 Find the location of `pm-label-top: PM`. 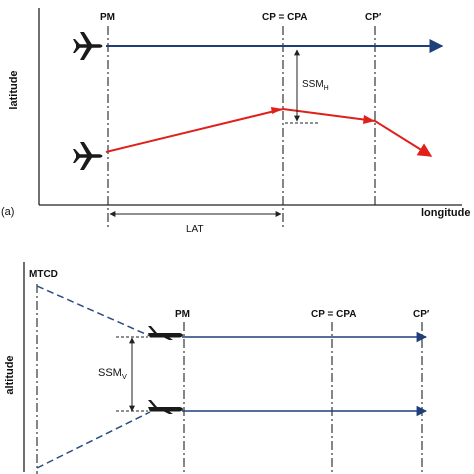

pm-label-top: PM is located at coordinates (107, 17).